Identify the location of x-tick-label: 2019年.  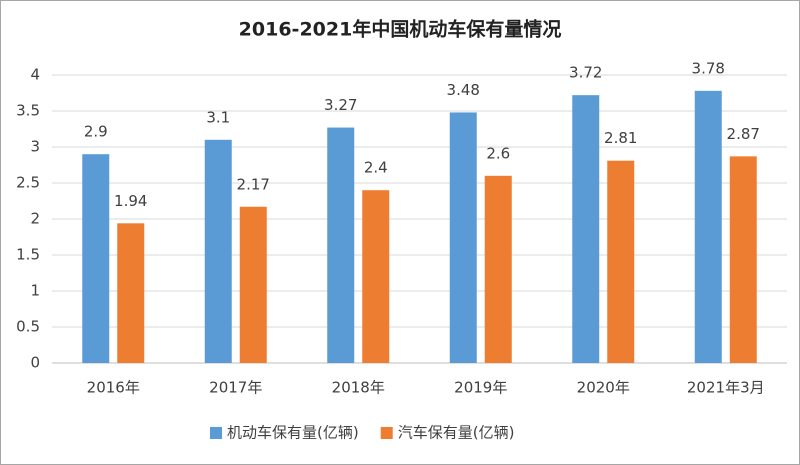
(480, 388).